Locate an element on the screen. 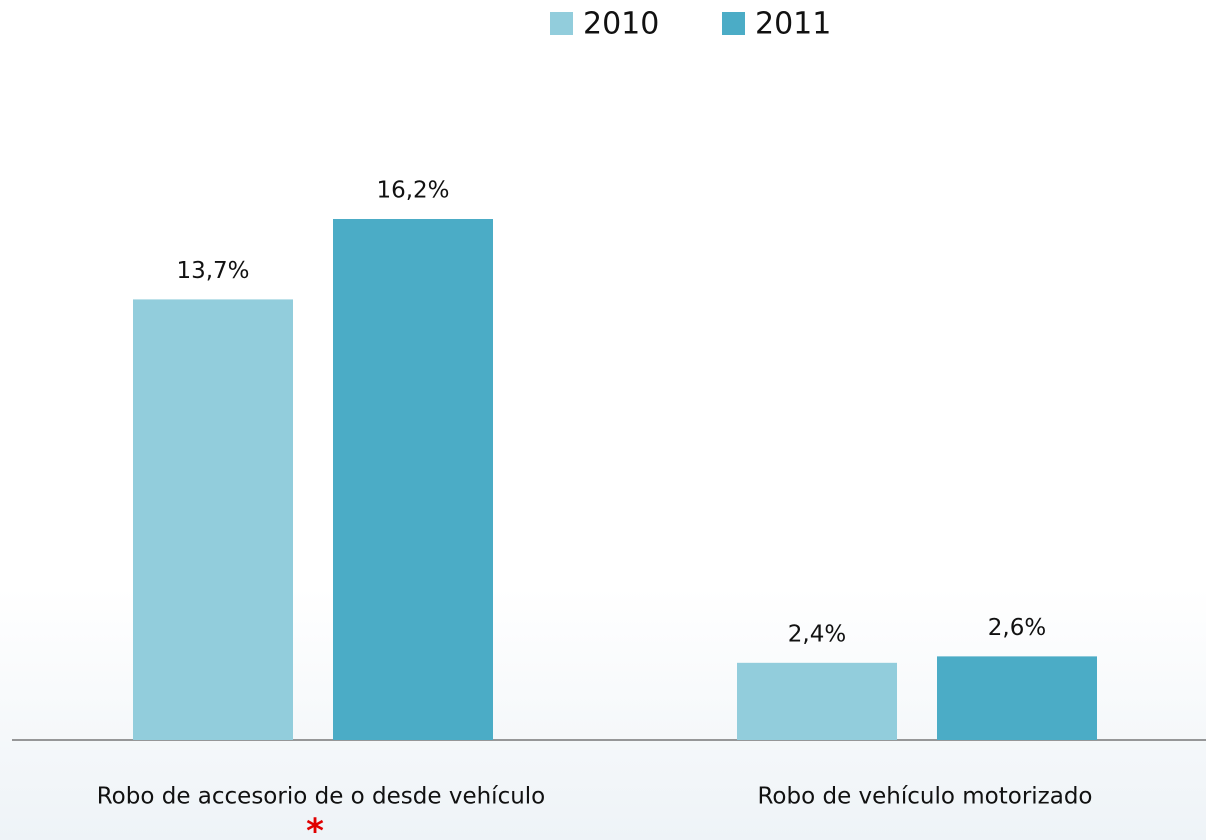  legend-label: 2011 is located at coordinates (793, 24).